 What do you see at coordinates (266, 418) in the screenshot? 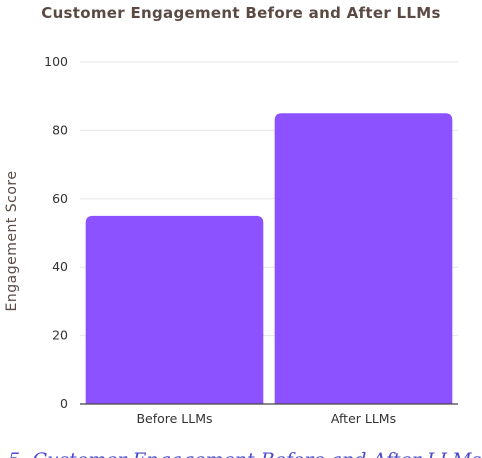
I see `x-axis-categories: Before LLMs After LLMs` at bounding box center [266, 418].